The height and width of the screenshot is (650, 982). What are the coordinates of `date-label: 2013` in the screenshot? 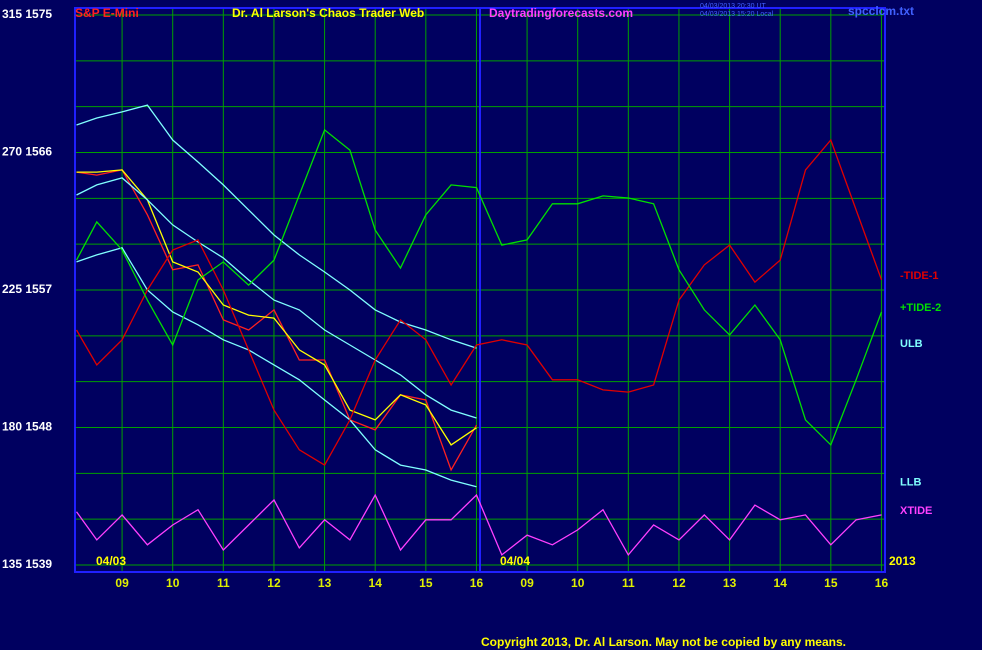 It's located at (902, 561).